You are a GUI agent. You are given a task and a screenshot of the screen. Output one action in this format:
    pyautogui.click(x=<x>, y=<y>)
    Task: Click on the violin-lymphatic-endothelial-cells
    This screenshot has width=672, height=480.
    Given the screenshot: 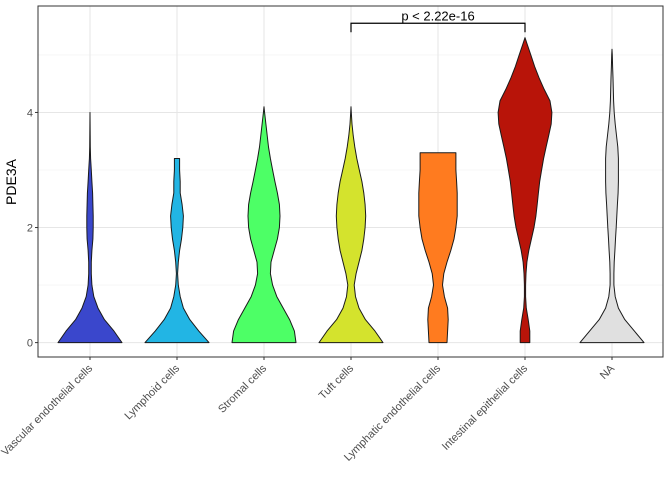 What is the action you would take?
    pyautogui.click(x=438, y=248)
    